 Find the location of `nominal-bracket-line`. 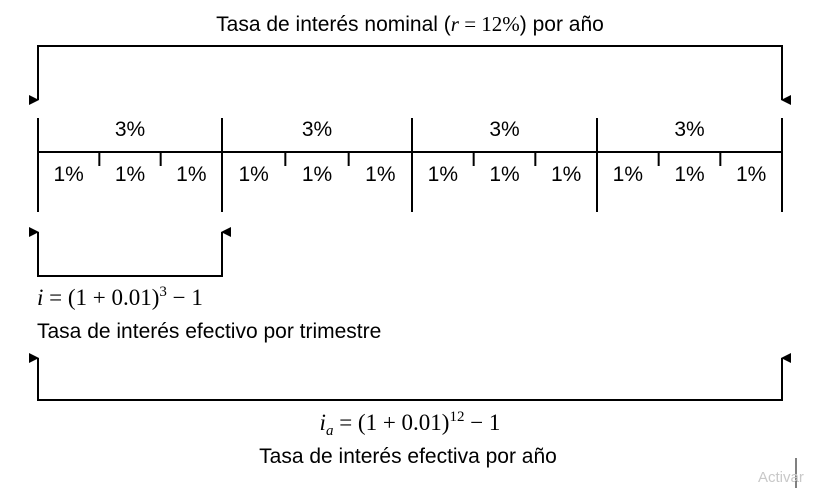

nominal-bracket-line is located at coordinates (410, 75).